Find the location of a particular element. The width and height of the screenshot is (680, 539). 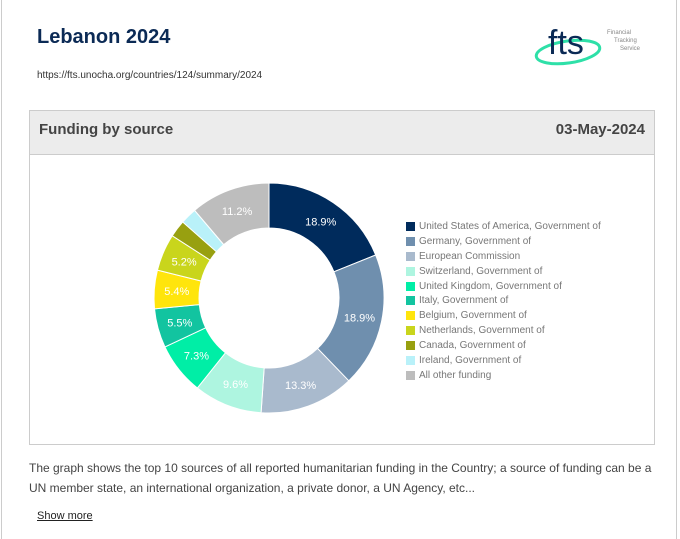

legend-item: United States of America, Government of is located at coordinates (503, 226).